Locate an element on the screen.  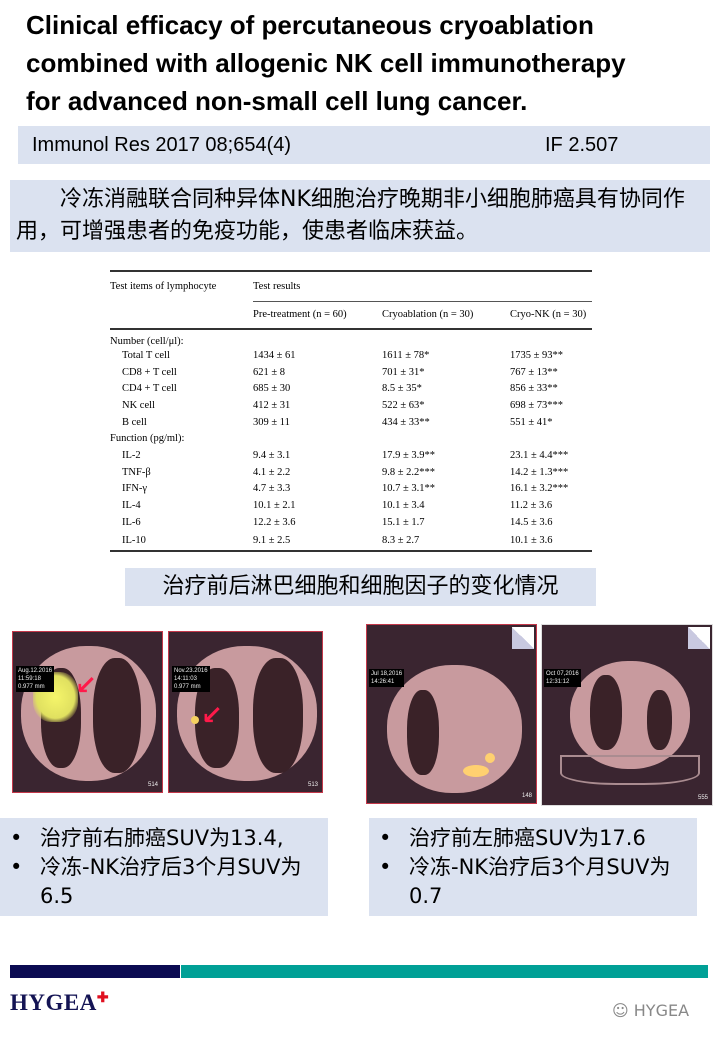
table-row: IFN-γ 4.7 ± 3.3 10.7 ± 3.1** 16.1 ± 3.2*** is located at coordinates (351, 489).